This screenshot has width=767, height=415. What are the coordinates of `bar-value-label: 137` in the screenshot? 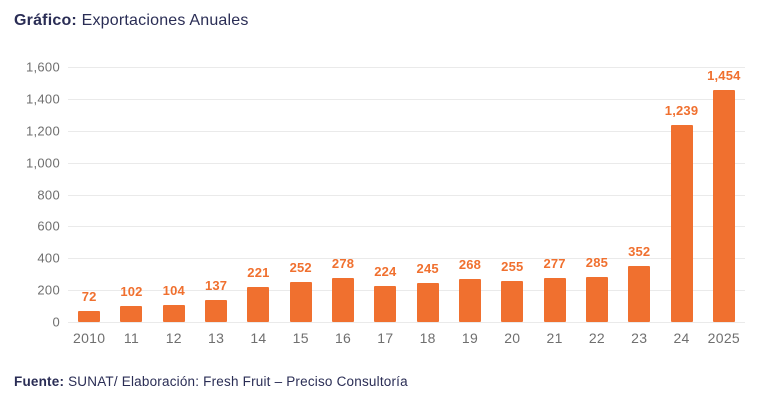 It's located at (216, 286).